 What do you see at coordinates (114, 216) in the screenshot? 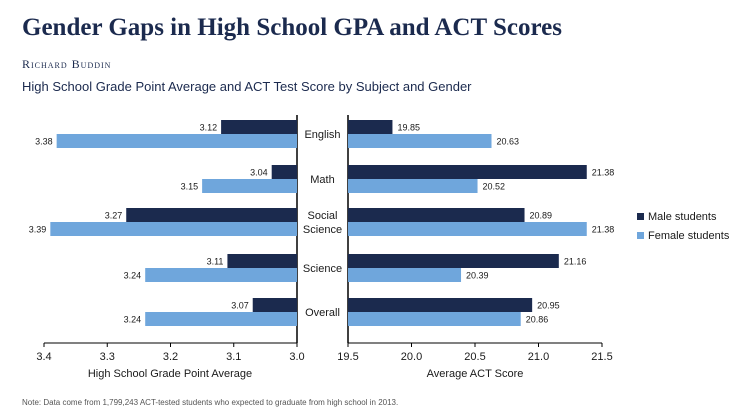
I see `gpa-data-label: 3.27` at bounding box center [114, 216].